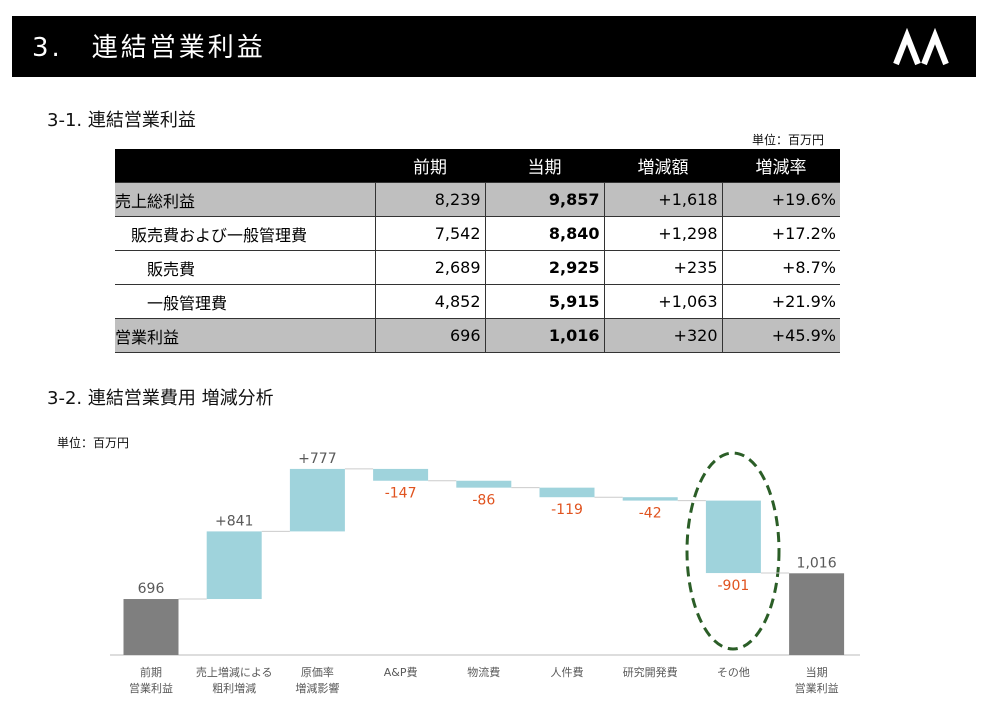 This screenshot has width=991, height=720. What do you see at coordinates (494, 46) in the screenshot?
I see `header-bar: 3. 連結営業利益` at bounding box center [494, 46].